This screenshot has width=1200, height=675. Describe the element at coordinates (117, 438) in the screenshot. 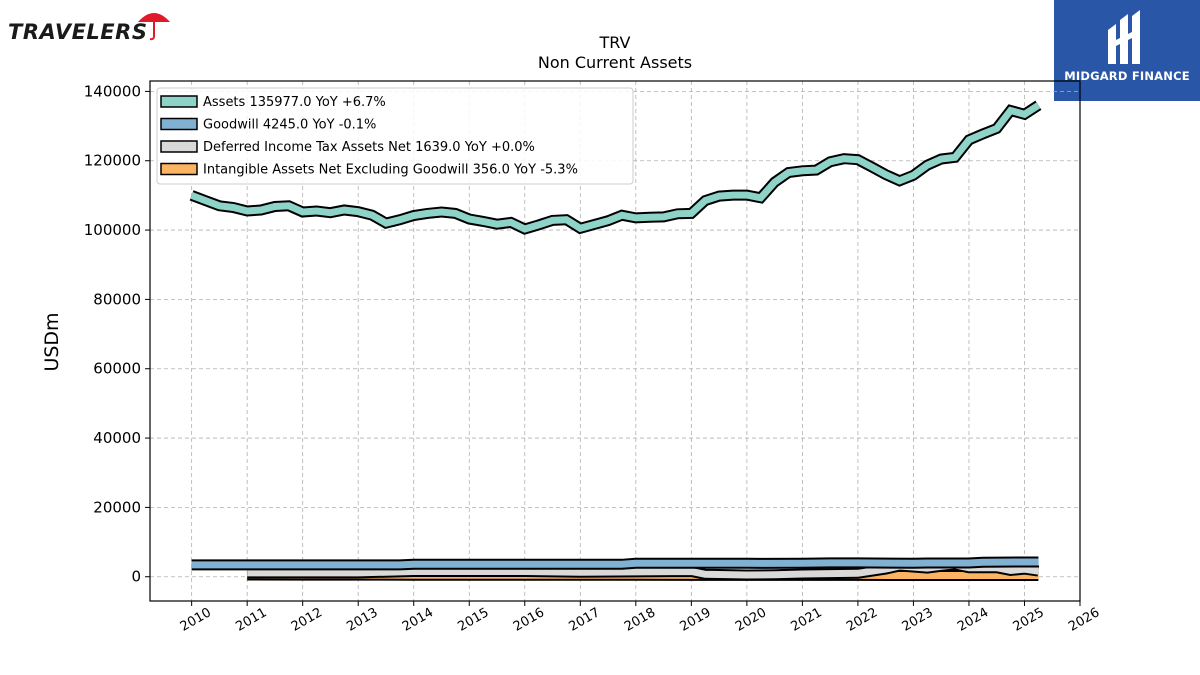

I see `y-tick-label: 40000` at that location.